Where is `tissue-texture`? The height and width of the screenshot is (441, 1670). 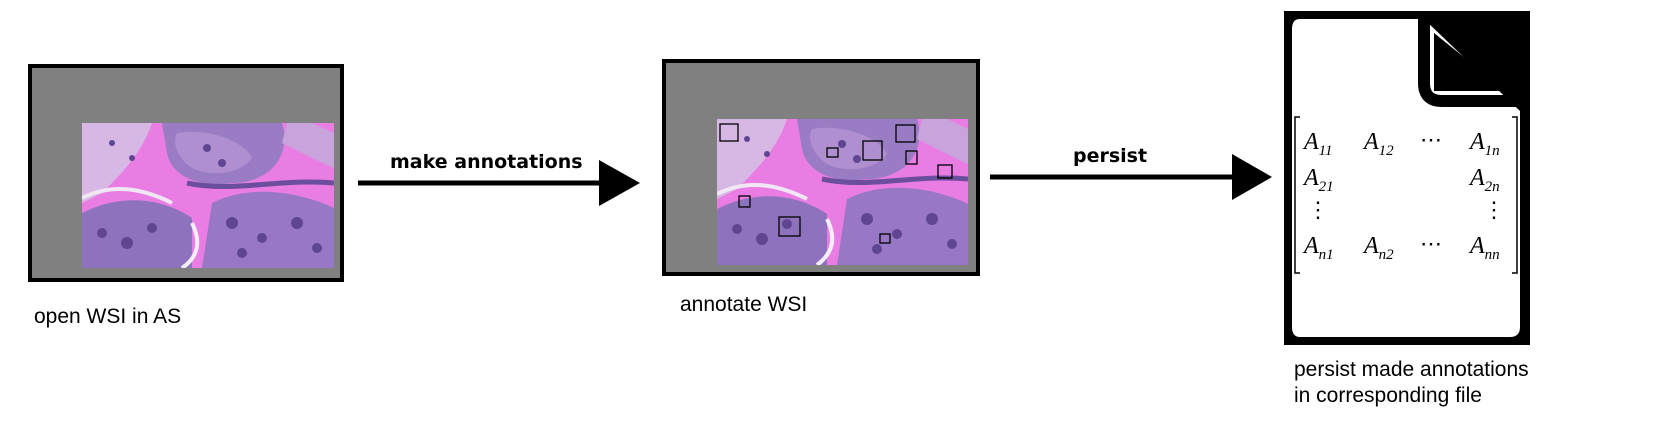
tissue-texture is located at coordinates (208, 195).